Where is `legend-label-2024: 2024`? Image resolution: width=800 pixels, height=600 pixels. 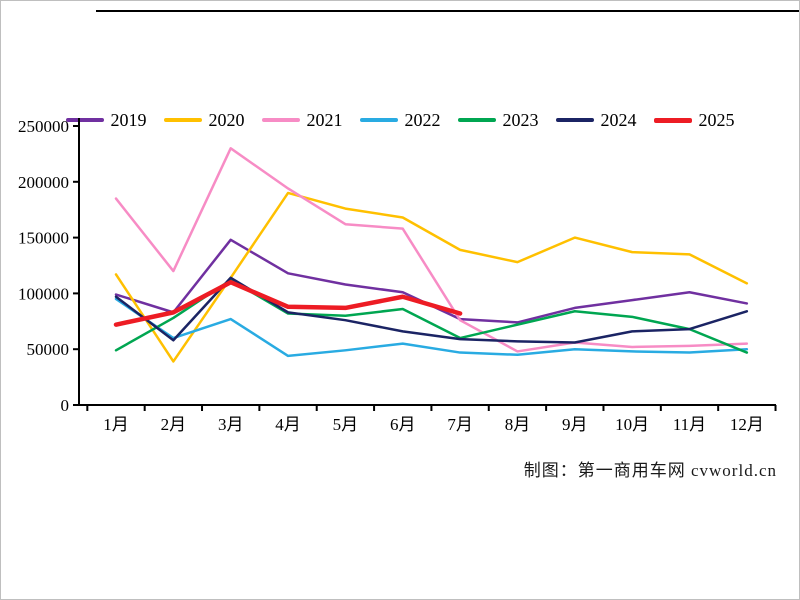
legend-label-2024: 2024 is located at coordinates (618, 120).